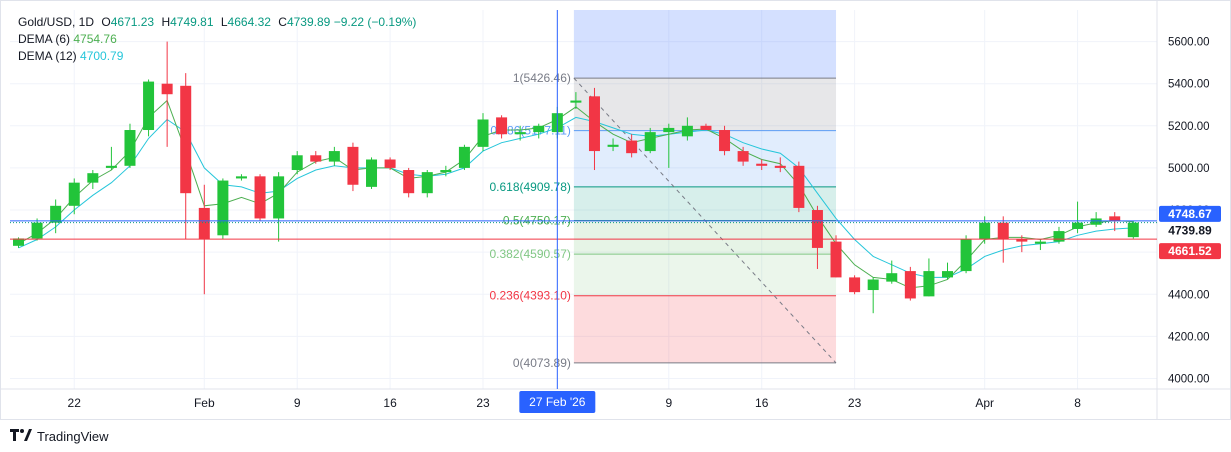  What do you see at coordinates (308, 22) in the screenshot?
I see `close-value: 4739.89` at bounding box center [308, 22].